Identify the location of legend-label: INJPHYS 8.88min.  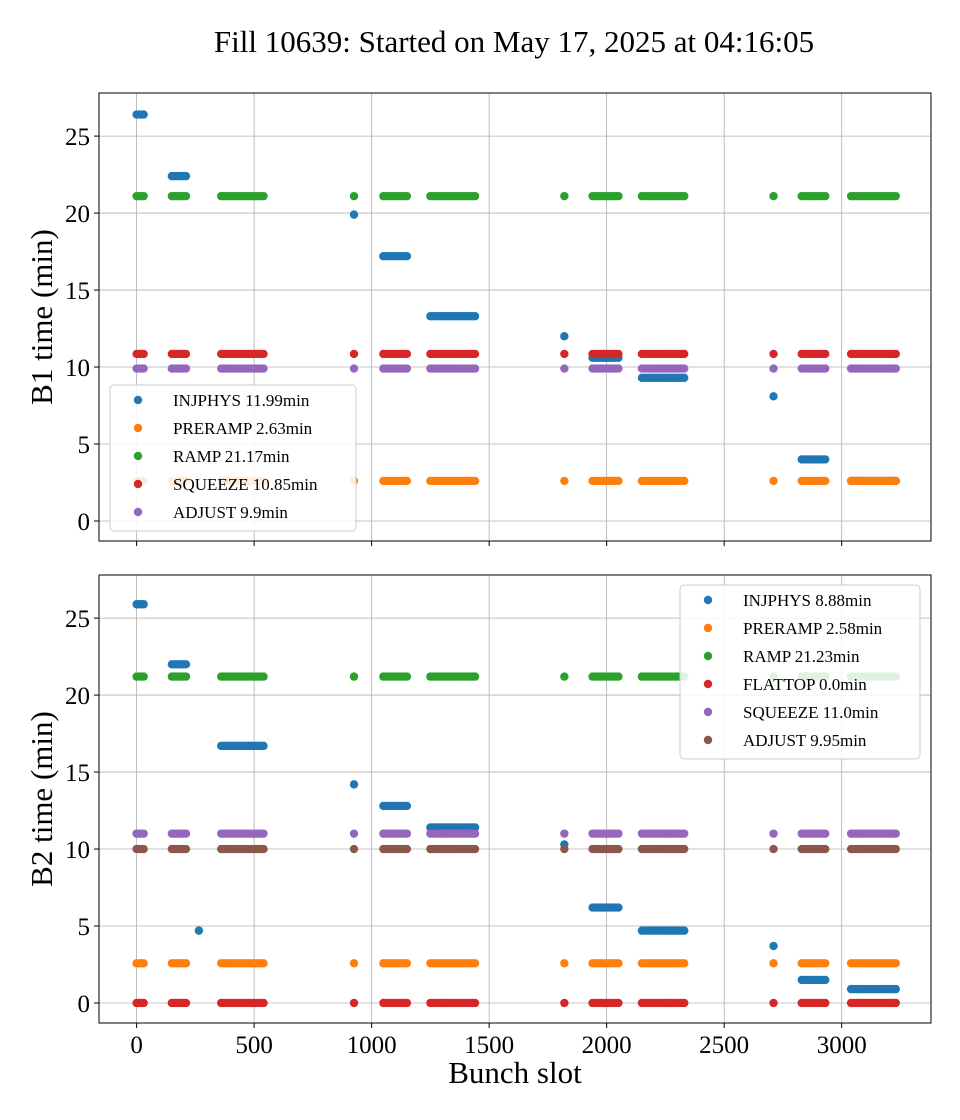
(807, 600).